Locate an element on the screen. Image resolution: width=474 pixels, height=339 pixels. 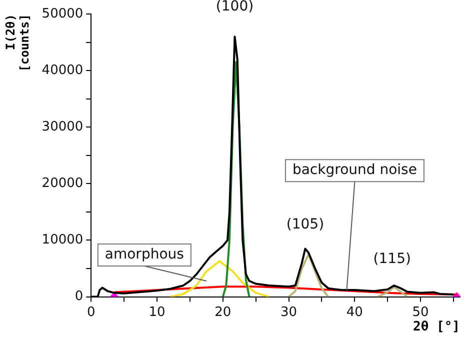
x-tick-label: 30 is located at coordinates (289, 312).